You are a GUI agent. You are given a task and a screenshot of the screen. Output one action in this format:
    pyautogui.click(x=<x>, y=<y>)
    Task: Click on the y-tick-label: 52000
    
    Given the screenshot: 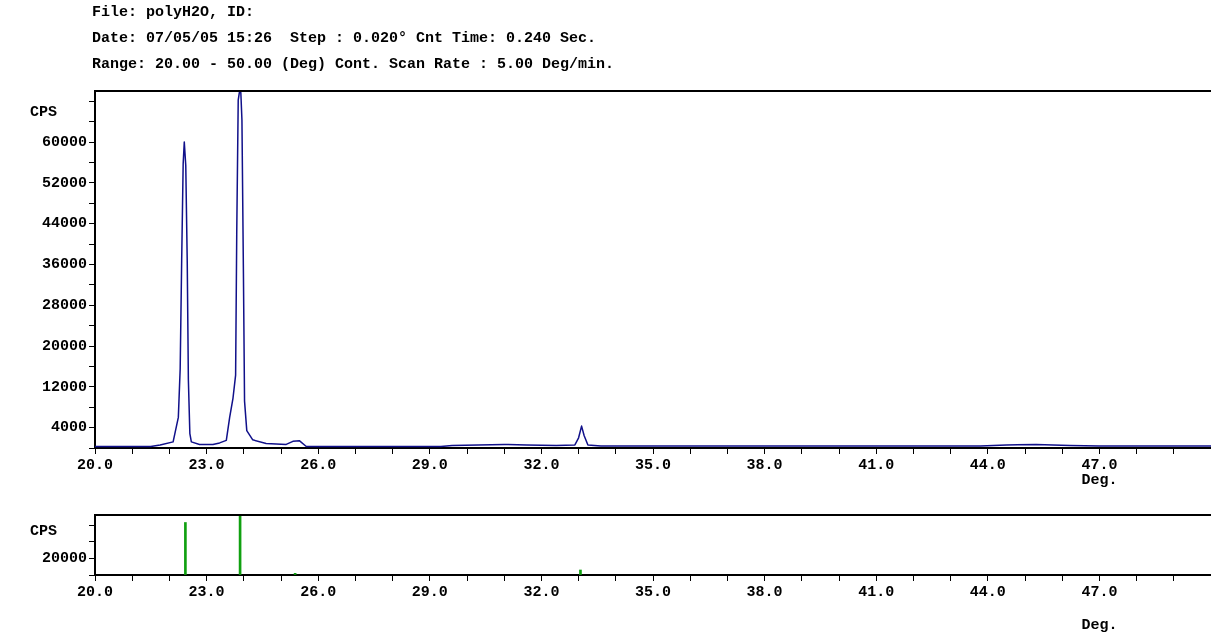 What is the action you would take?
    pyautogui.click(x=64, y=183)
    